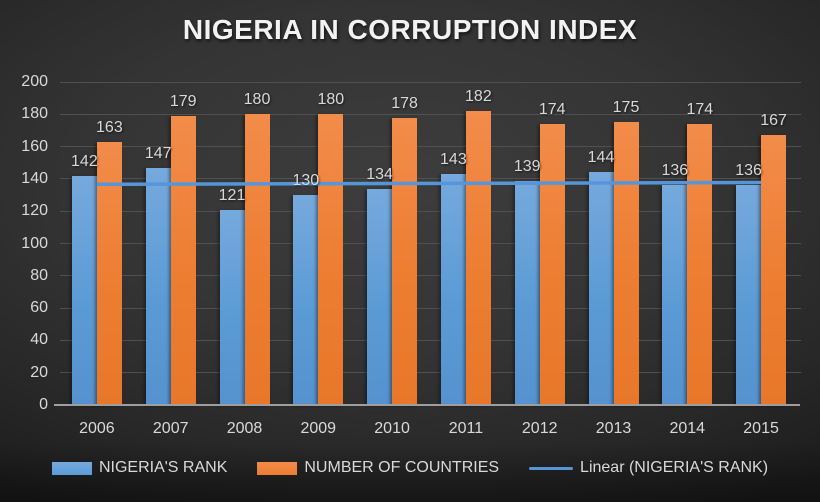 The image size is (820, 502). Describe the element at coordinates (539, 428) in the screenshot. I see `x-tick-label-2012: 2012` at that location.